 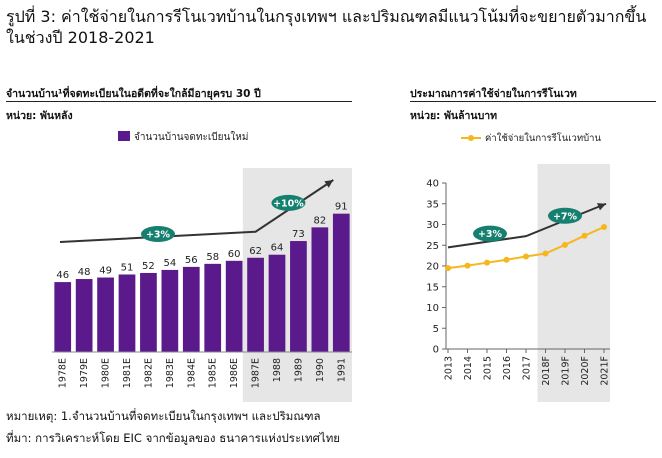 What do you see at coordinates (84, 373) in the screenshot?
I see `bar-category-label: 1979E` at bounding box center [84, 373].